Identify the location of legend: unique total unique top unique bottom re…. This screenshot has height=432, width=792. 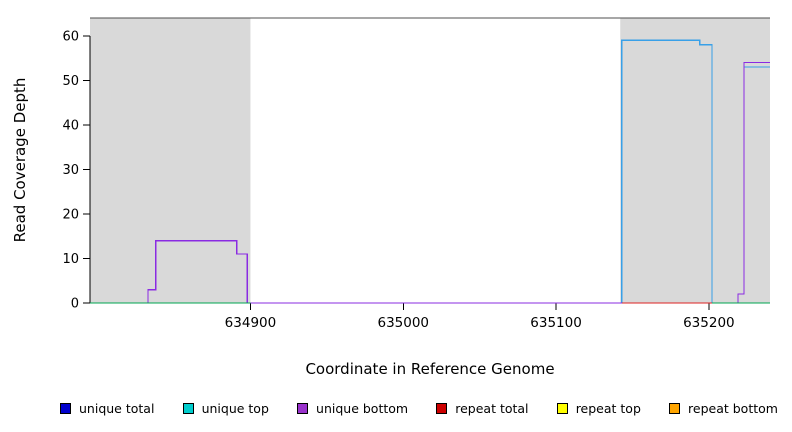
(396, 408).